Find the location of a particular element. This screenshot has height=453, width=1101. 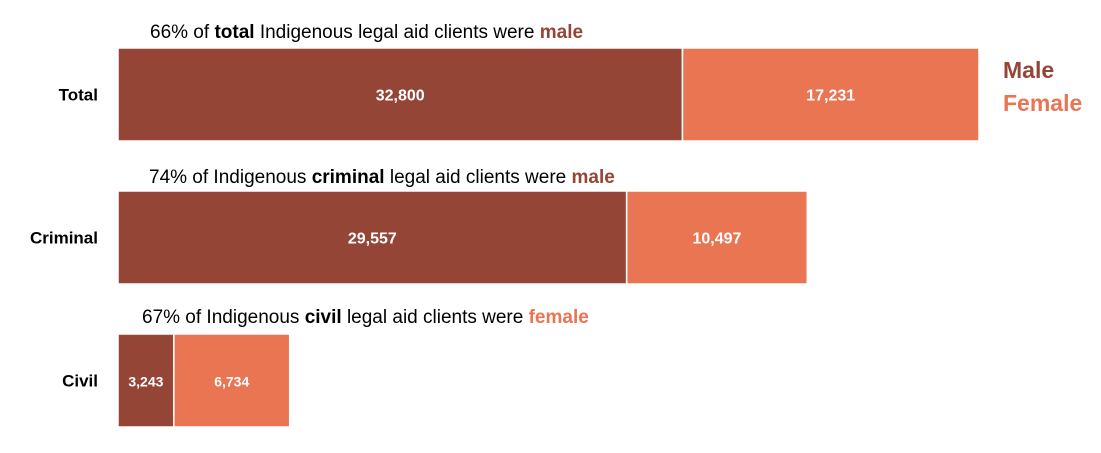

category-labels: Total Criminal Civil is located at coordinates (64, 238).